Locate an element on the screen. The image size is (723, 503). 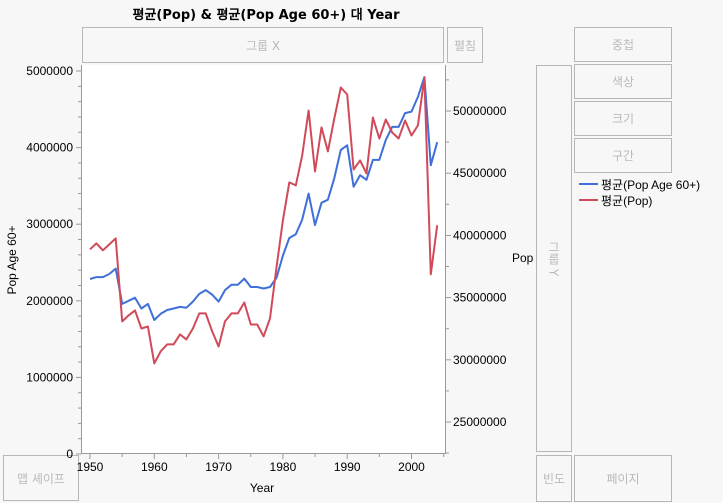
group-y-label: 그룹 Y is located at coordinates (553, 258).